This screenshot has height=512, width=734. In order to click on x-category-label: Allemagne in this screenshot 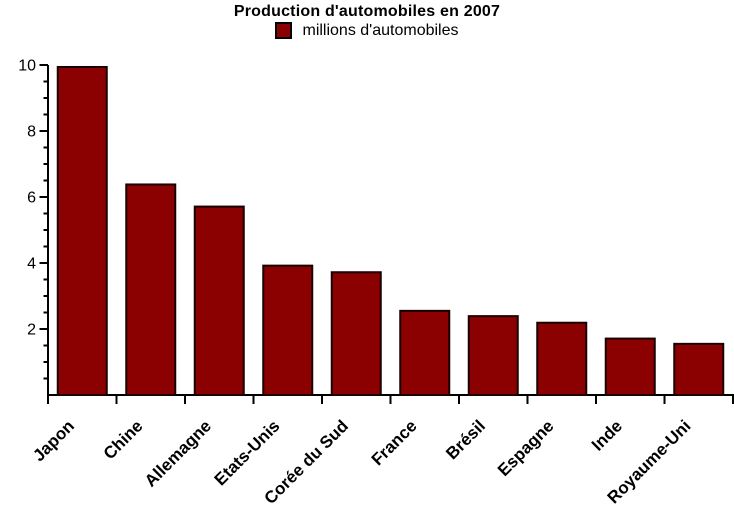, I will do `click(178, 453)`.